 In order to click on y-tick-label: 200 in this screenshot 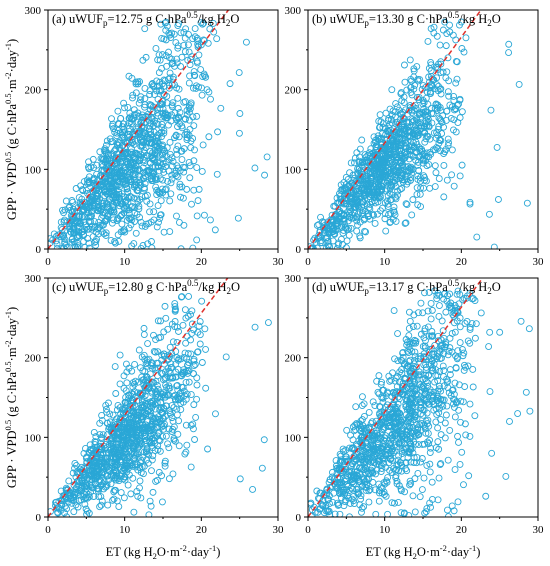, I will do `click(33, 91)`.